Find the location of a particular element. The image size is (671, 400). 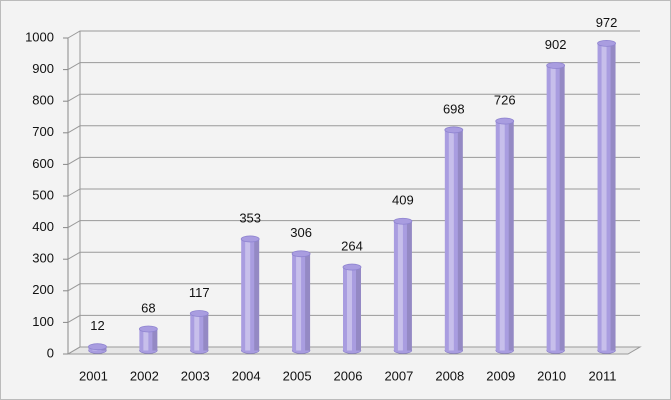

value-label: 68 is located at coordinates (148, 307).